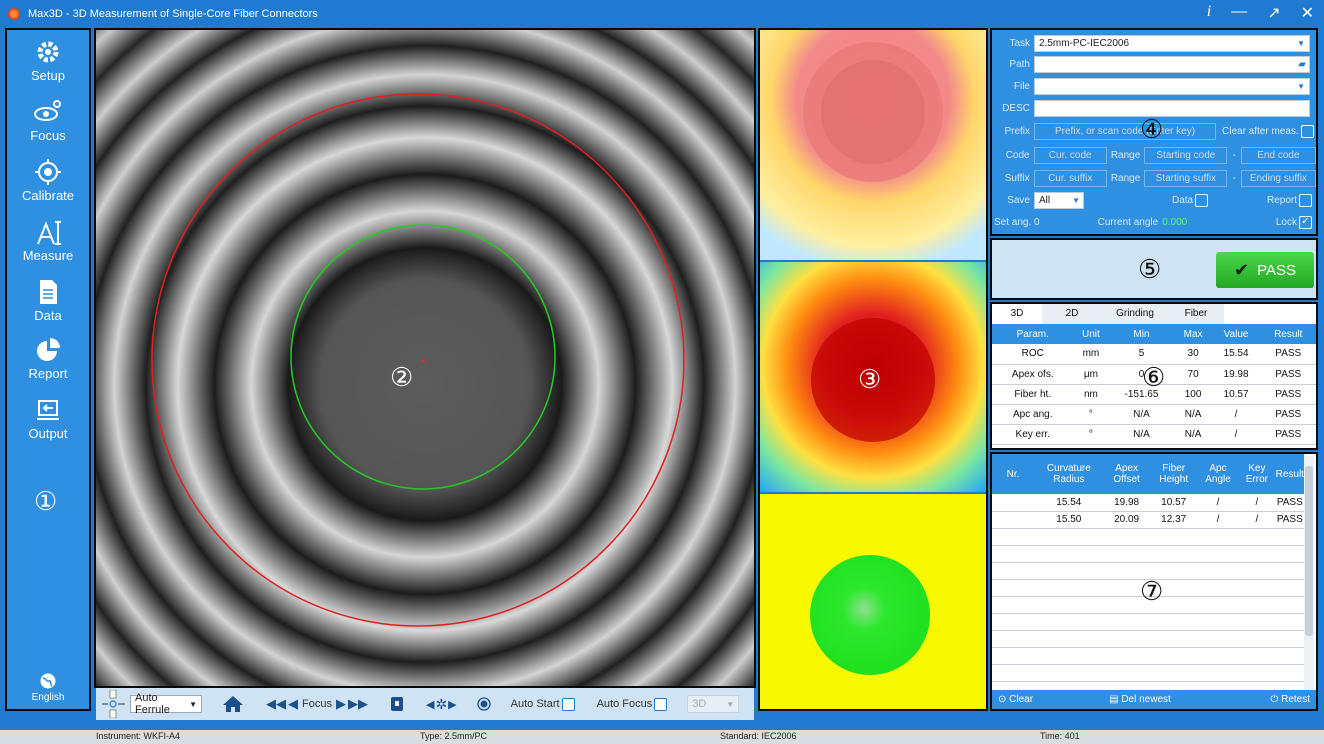  Describe the element at coordinates (1196, 314) in the screenshot. I see `tab-fiber: Fiber` at that location.